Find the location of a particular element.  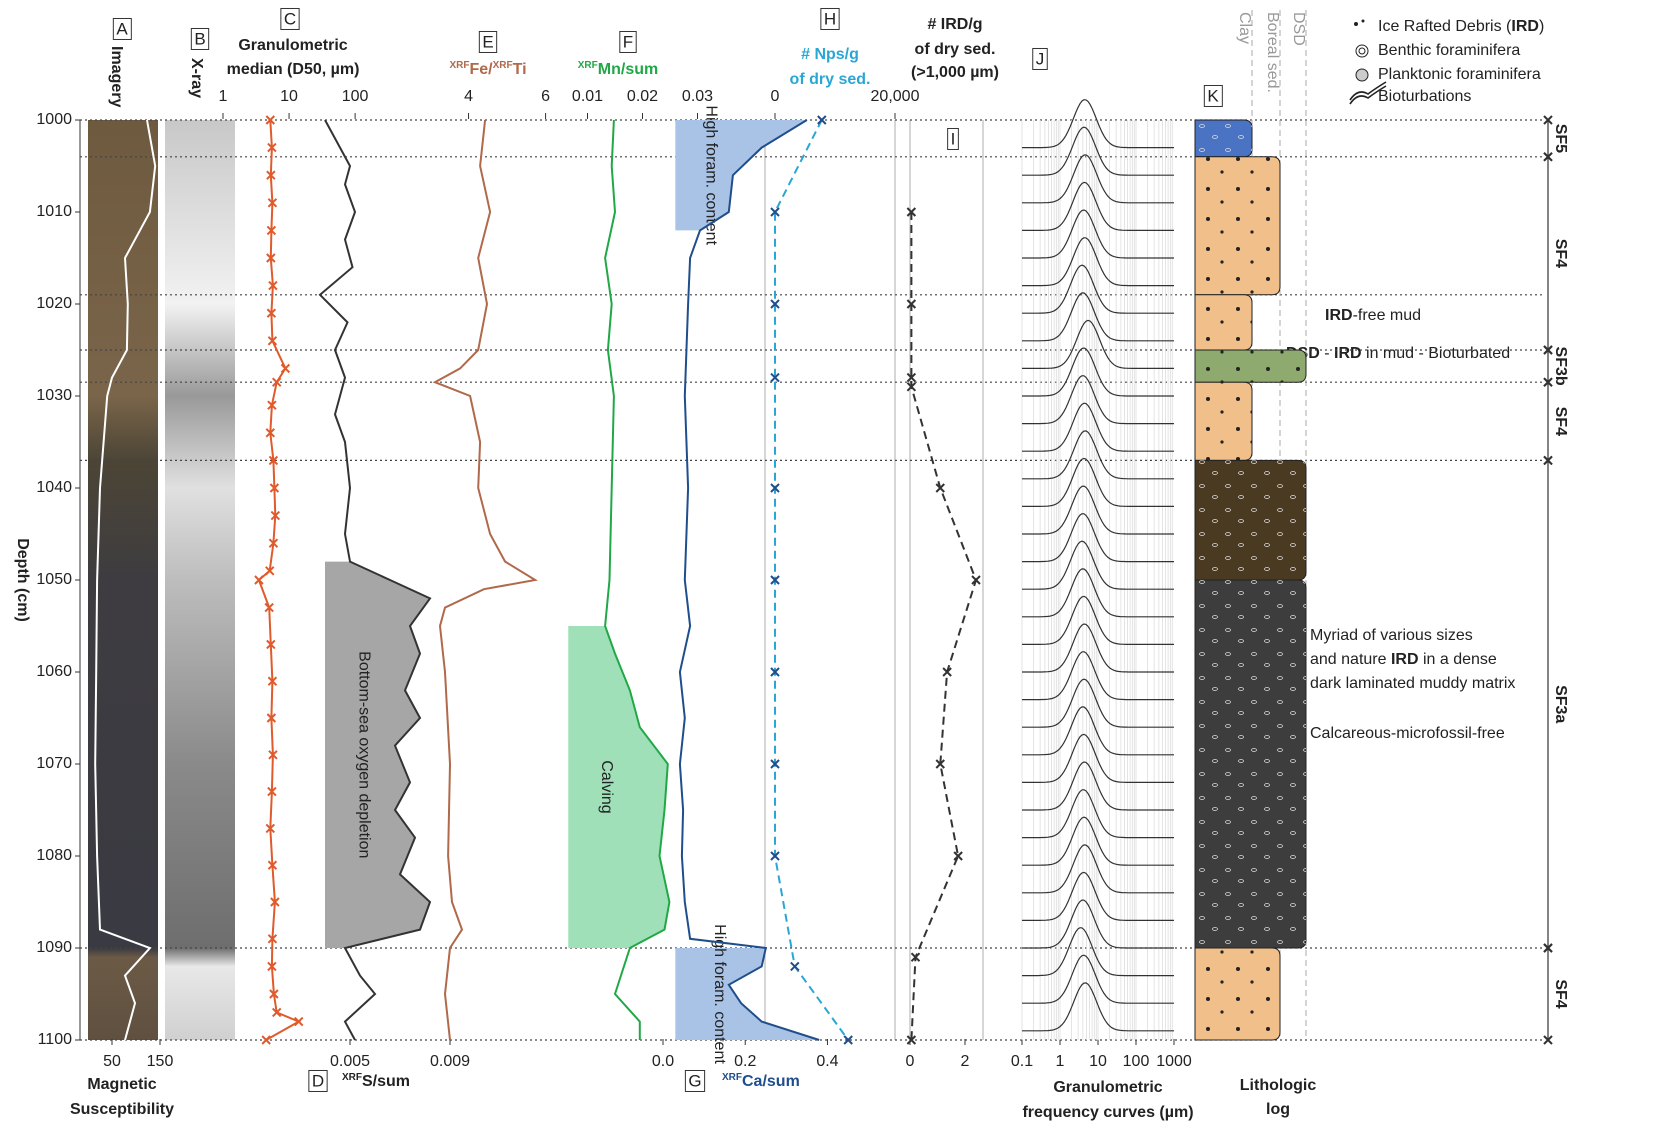

panel-letter: E is located at coordinates (487, 41).